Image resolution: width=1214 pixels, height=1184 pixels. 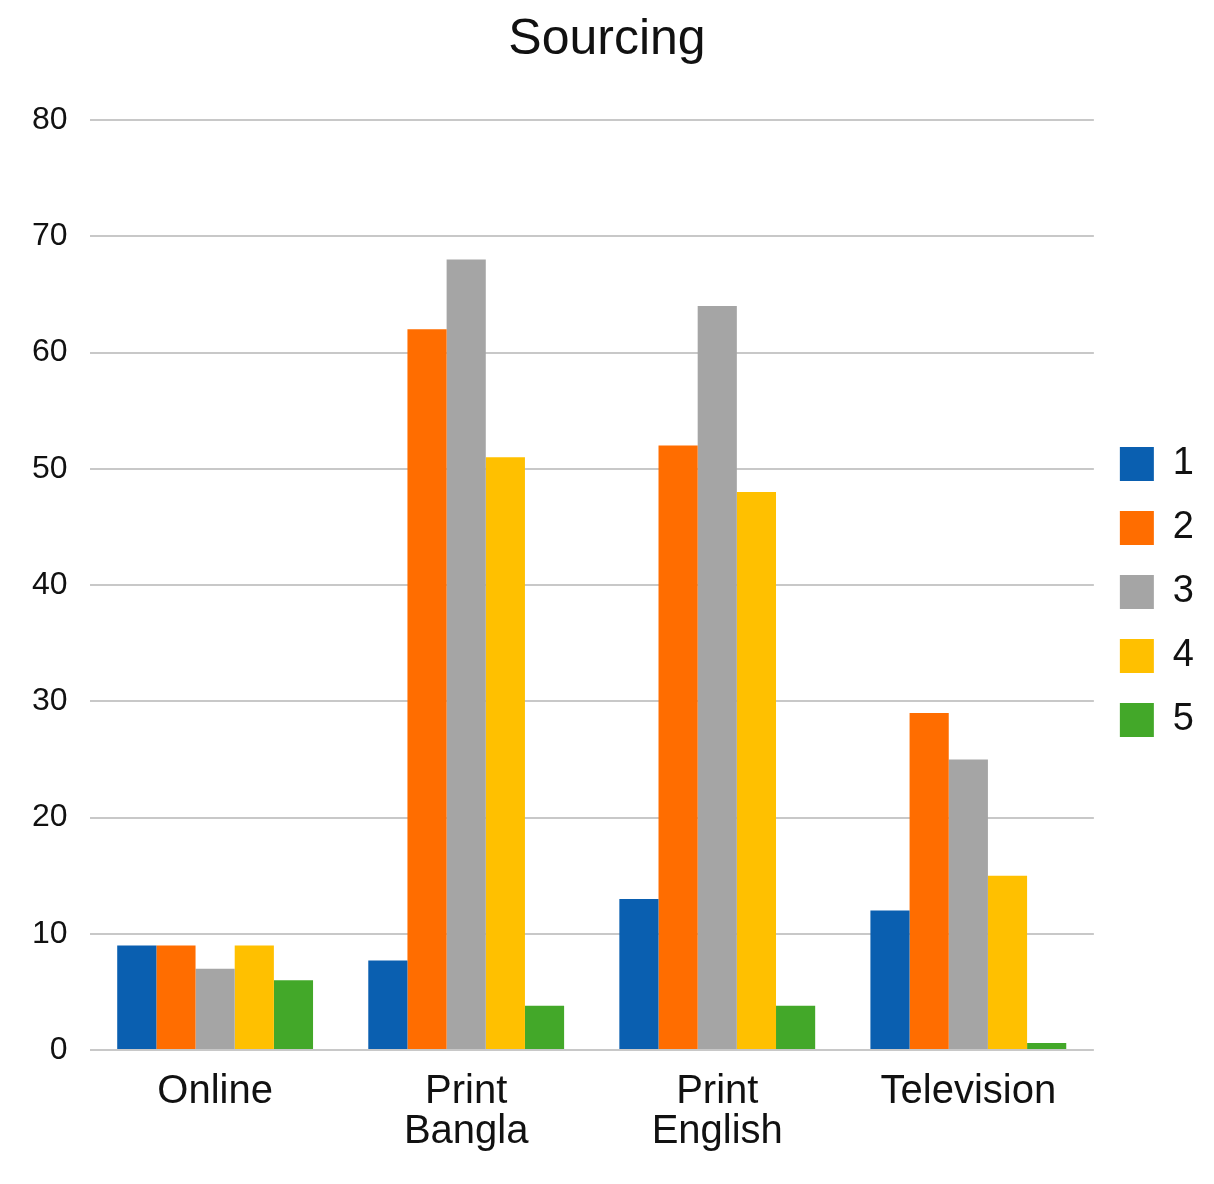 I want to click on y-tick-label: 30, so click(x=50, y=699).